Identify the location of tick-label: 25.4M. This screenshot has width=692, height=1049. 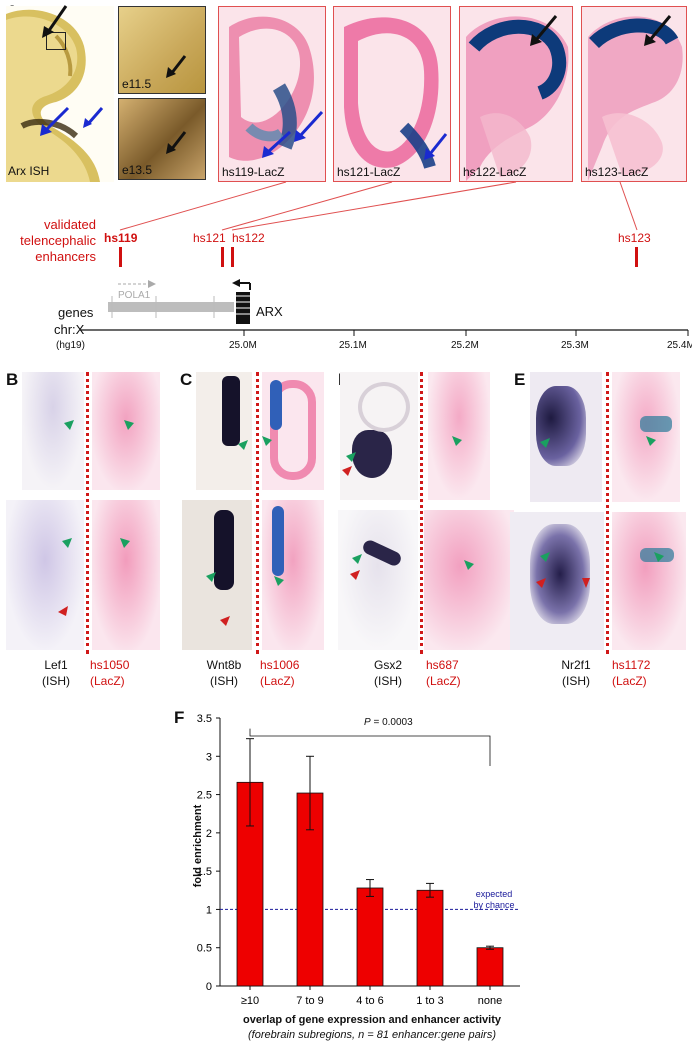
(679, 345).